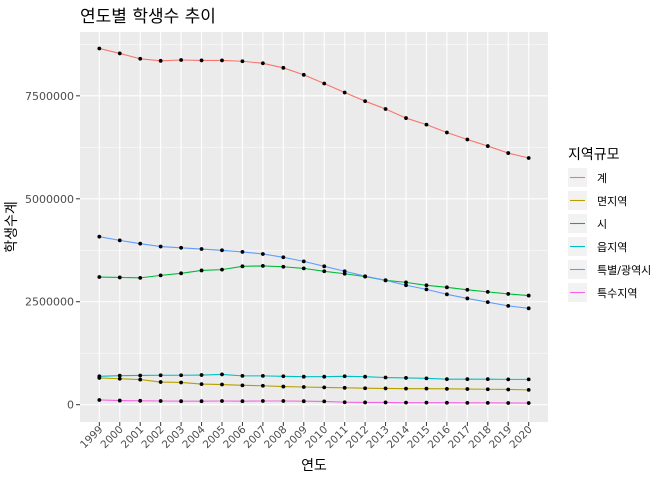  Describe the element at coordinates (49, 96) in the screenshot. I see `y-tick-label: 7500000` at that location.